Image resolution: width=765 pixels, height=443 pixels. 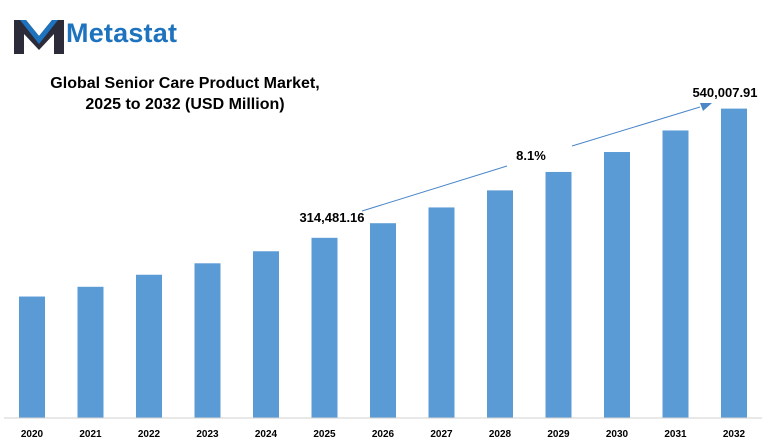 What do you see at coordinates (558, 294) in the screenshot?
I see `bar-2029` at bounding box center [558, 294].